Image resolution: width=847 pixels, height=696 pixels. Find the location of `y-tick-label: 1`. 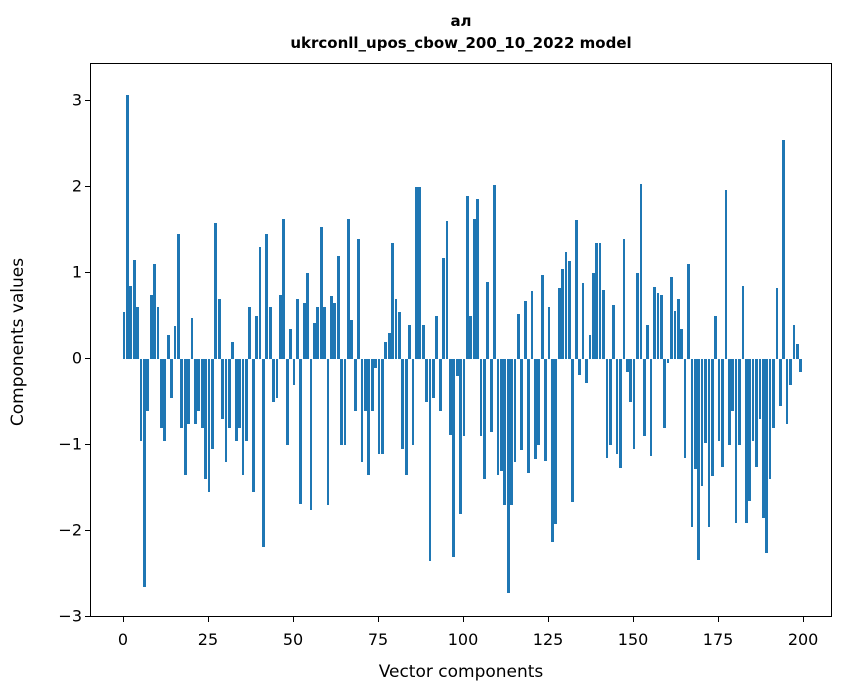

y-tick-label: 1 is located at coordinates (76, 272).